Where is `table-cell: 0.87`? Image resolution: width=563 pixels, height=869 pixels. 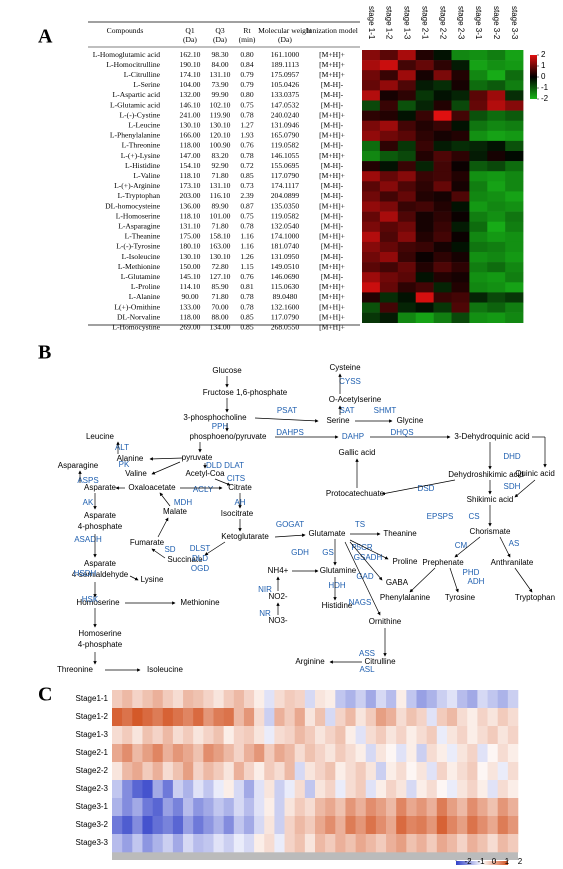 table-cell: 0.87 is located at coordinates (246, 205).